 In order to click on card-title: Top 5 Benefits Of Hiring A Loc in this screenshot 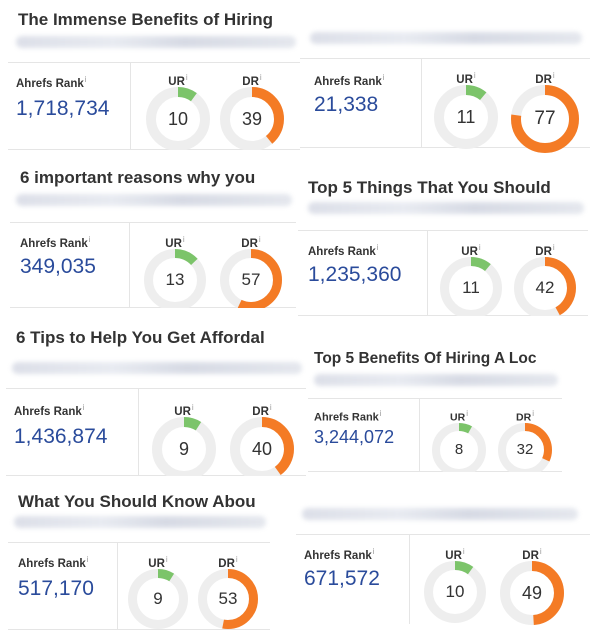, I will do `click(425, 358)`.